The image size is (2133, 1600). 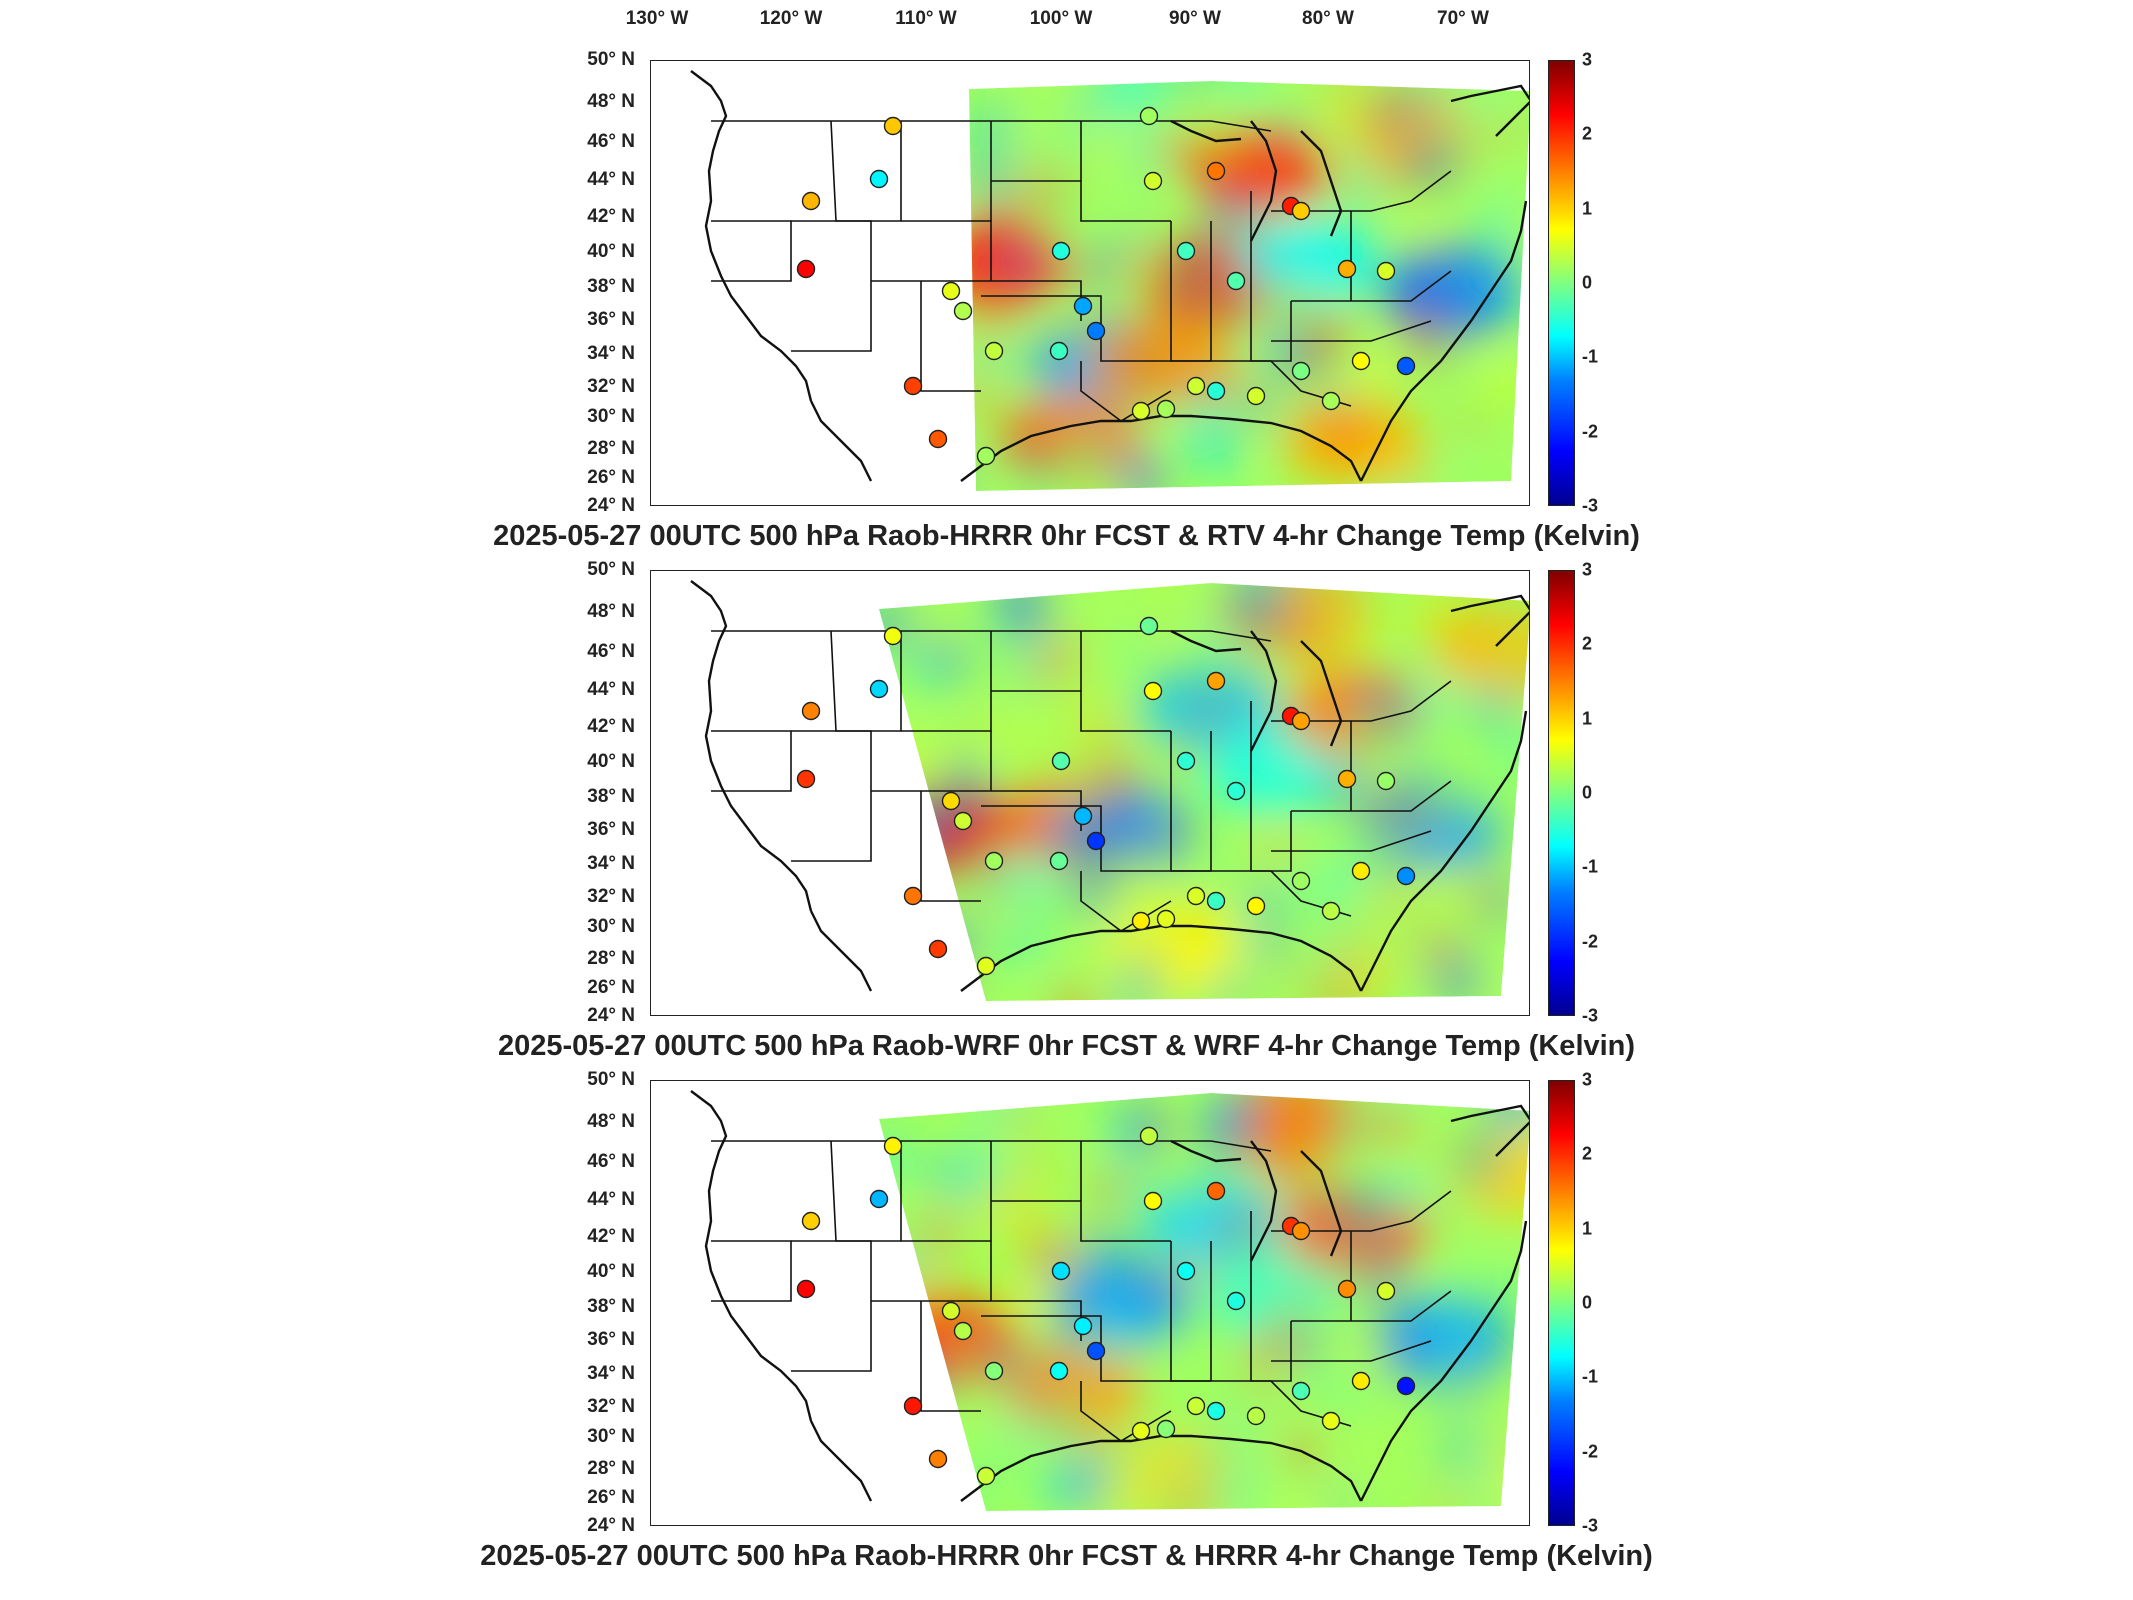 I want to click on lon-label: 90° W, so click(x=1195, y=18).